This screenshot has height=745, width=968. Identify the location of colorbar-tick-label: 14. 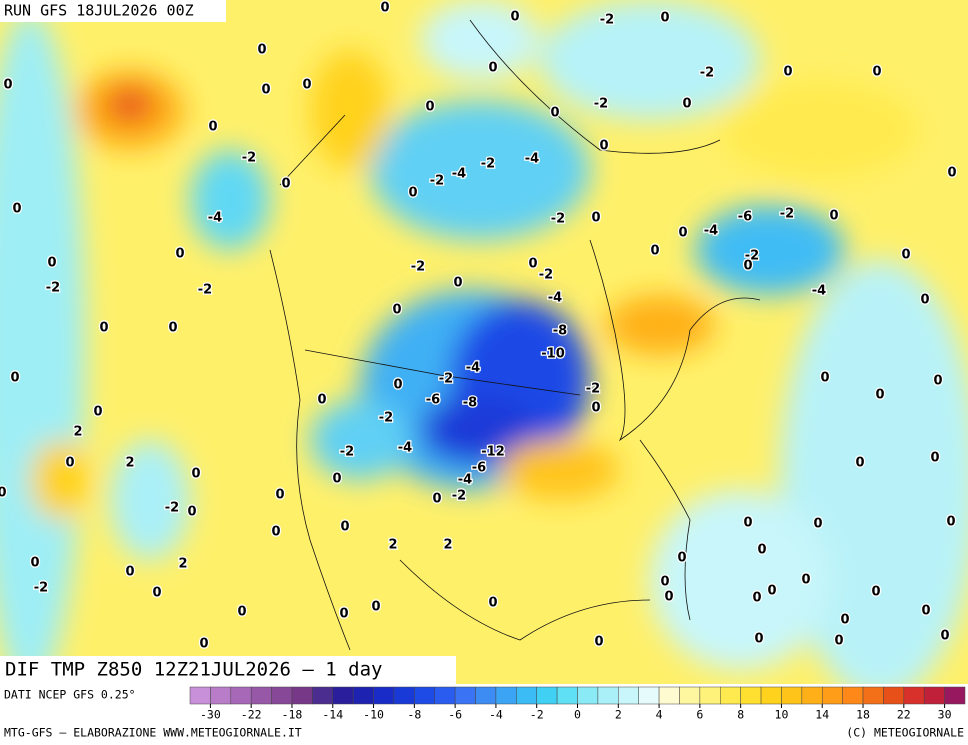
(822, 715).